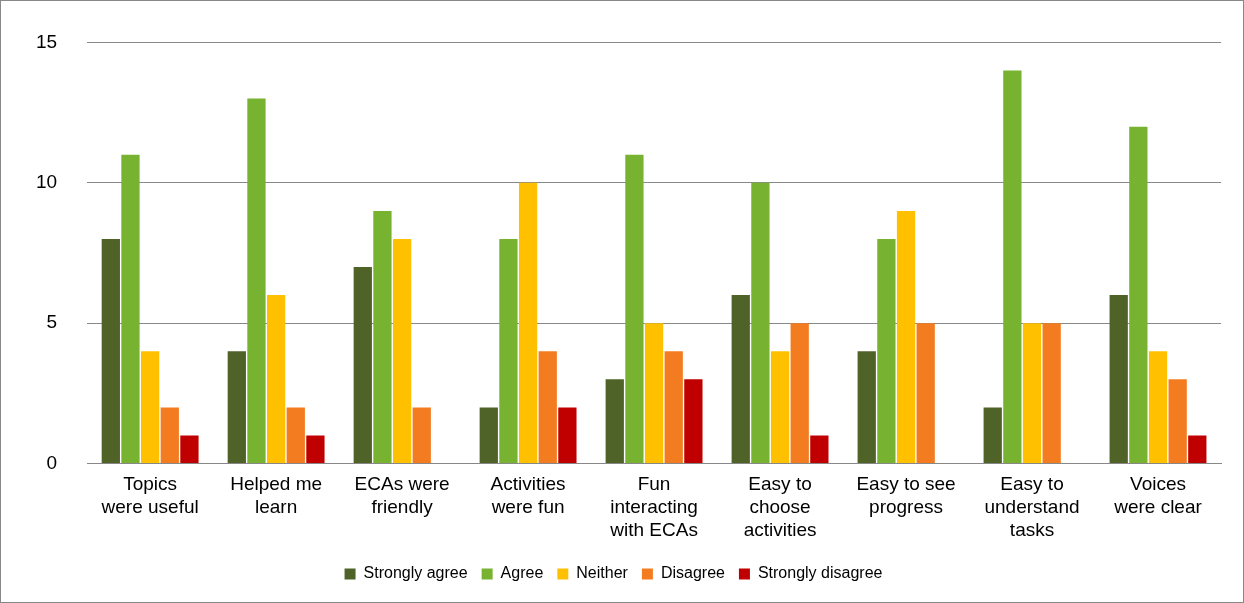 This screenshot has height=603, width=1244. I want to click on x-tick-label: Easy to choose activities, so click(780, 506).